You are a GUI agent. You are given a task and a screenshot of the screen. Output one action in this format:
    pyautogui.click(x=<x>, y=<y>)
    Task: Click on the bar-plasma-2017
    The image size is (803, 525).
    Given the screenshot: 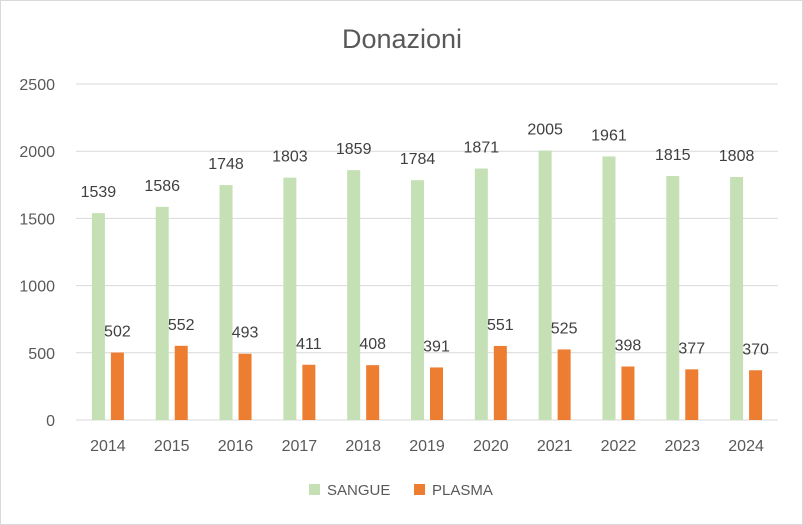 What is the action you would take?
    pyautogui.click(x=309, y=392)
    